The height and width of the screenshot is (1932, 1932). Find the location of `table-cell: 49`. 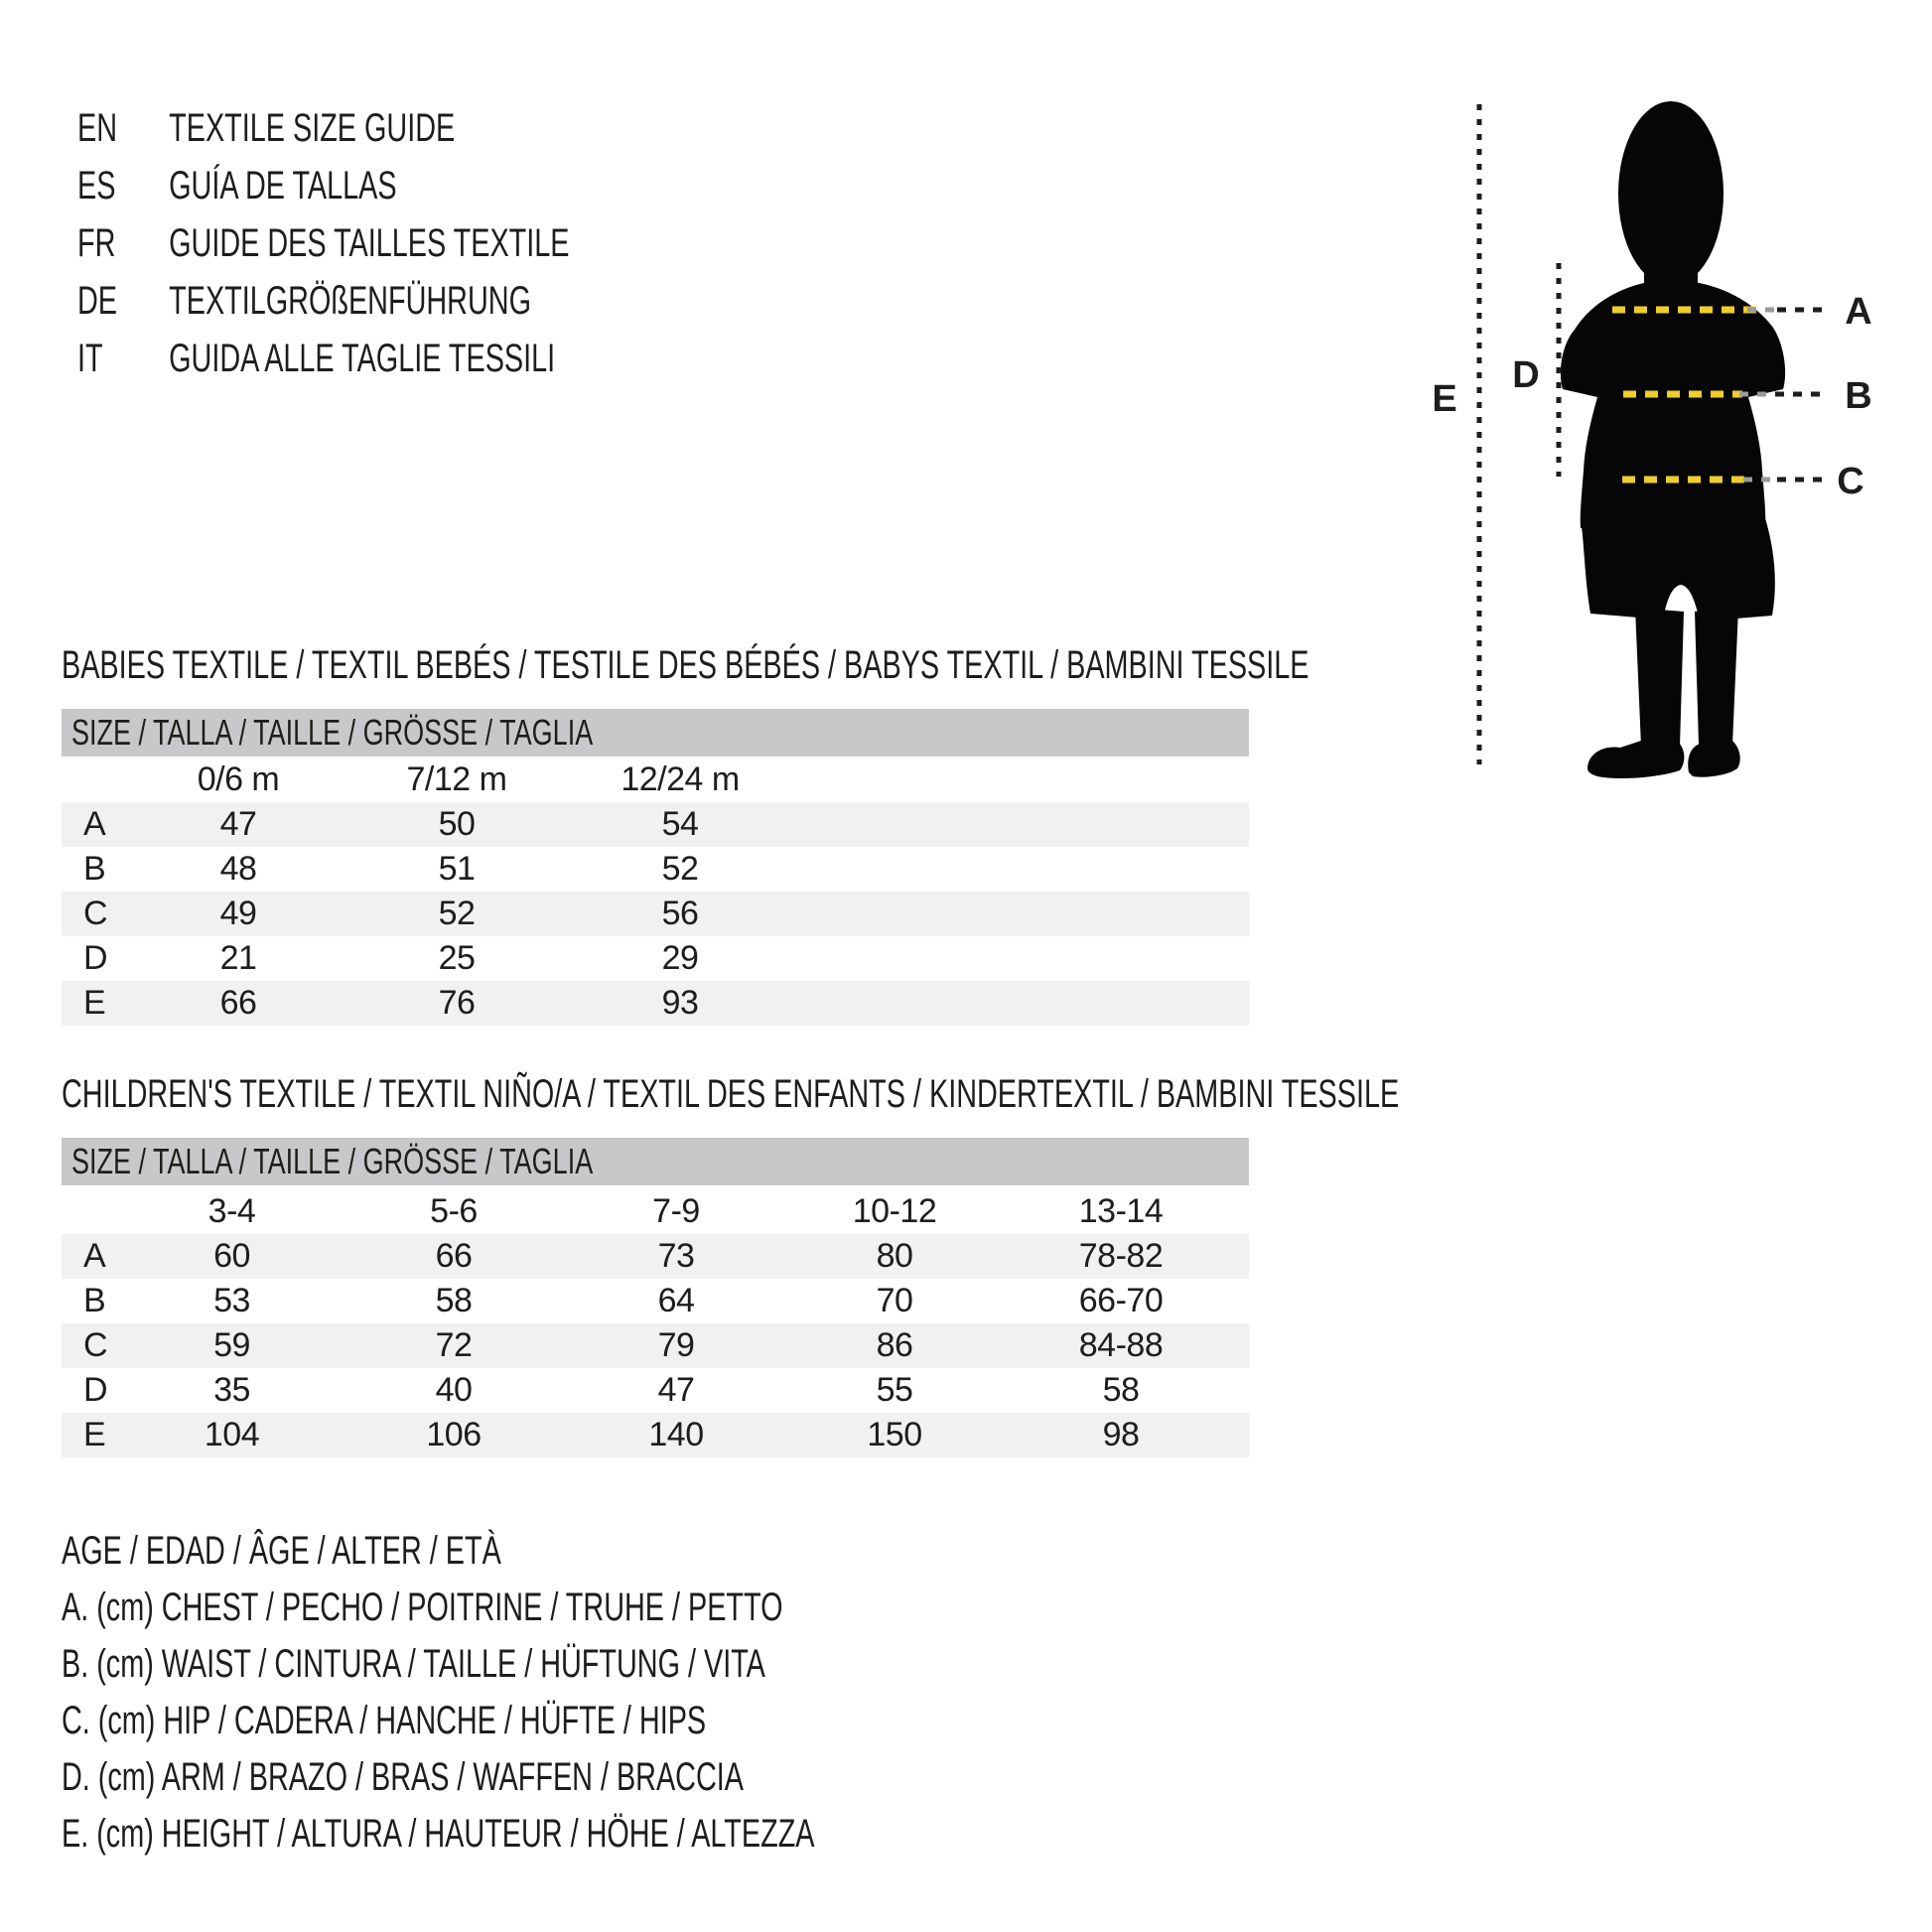

table-cell: 49 is located at coordinates (238, 914).